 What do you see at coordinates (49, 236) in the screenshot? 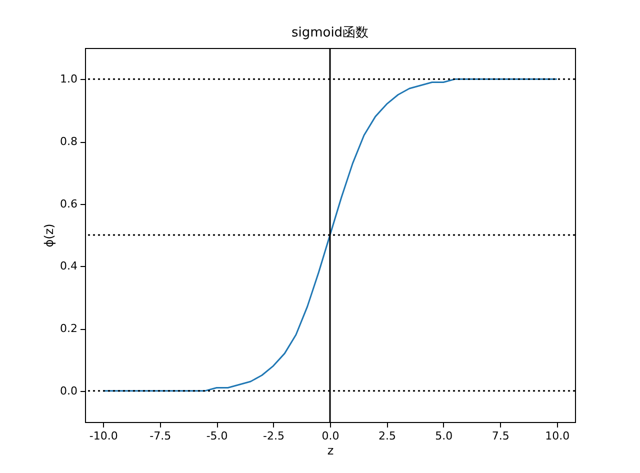
I see `y-axis-title: ϕ(z)` at bounding box center [49, 236].